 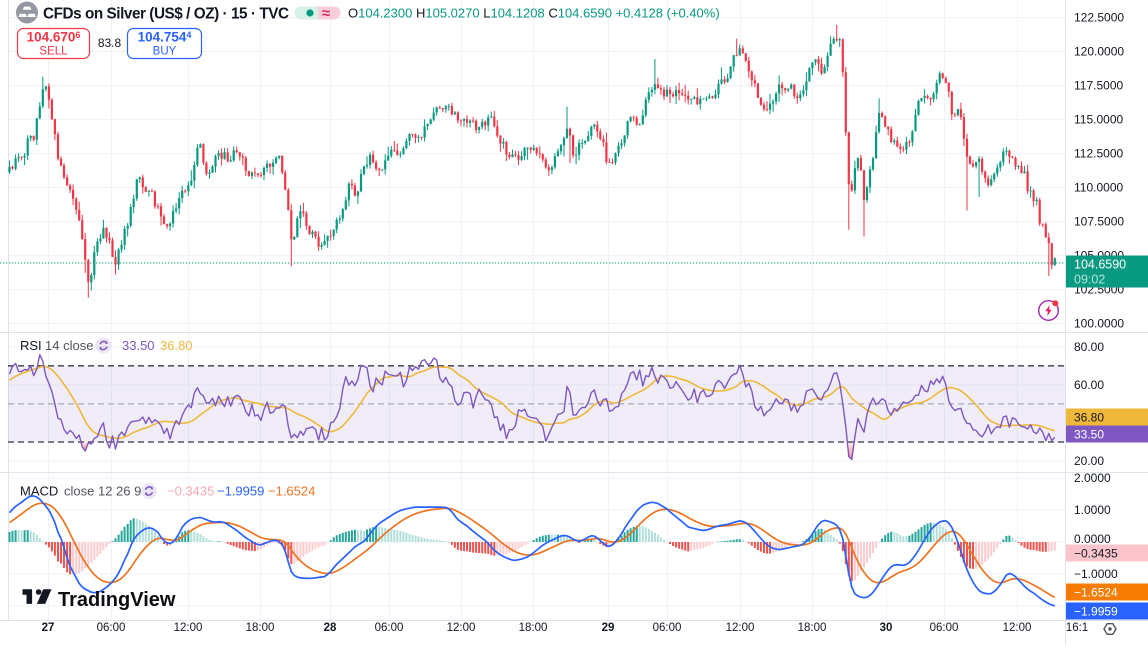 I want to click on svg-text: 1.0000, so click(x=1092, y=510).